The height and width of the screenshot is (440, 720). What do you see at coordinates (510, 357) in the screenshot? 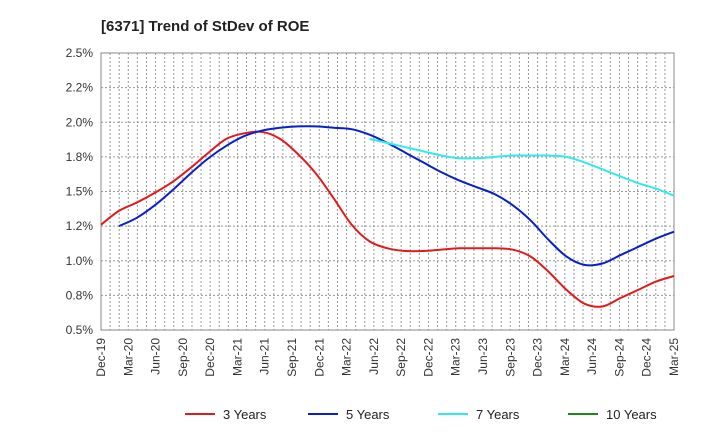
I see `x-tick-label: Sep-23` at bounding box center [510, 357].